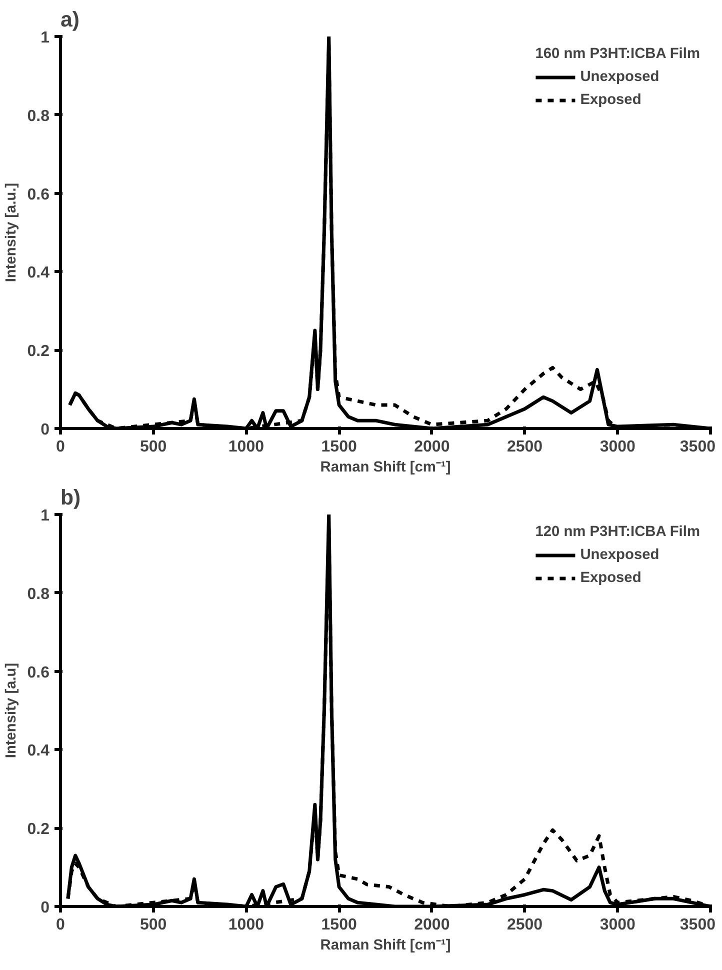 Image resolution: width=722 pixels, height=970 pixels. What do you see at coordinates (70, 20) in the screenshot?
I see `chart-title: a)` at bounding box center [70, 20].